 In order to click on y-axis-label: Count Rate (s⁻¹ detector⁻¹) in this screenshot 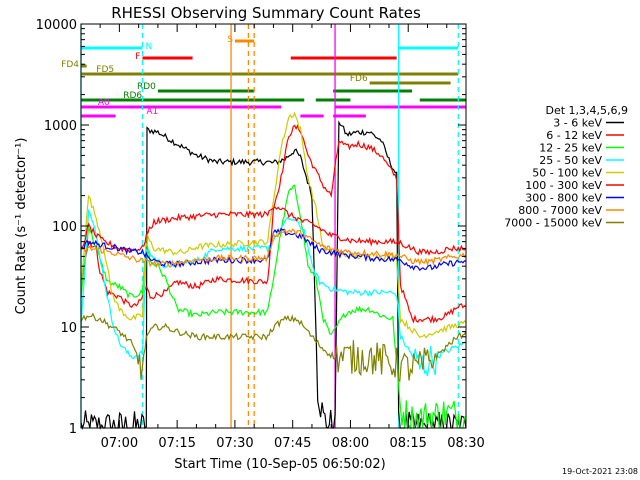, I will do `click(21, 226)`.